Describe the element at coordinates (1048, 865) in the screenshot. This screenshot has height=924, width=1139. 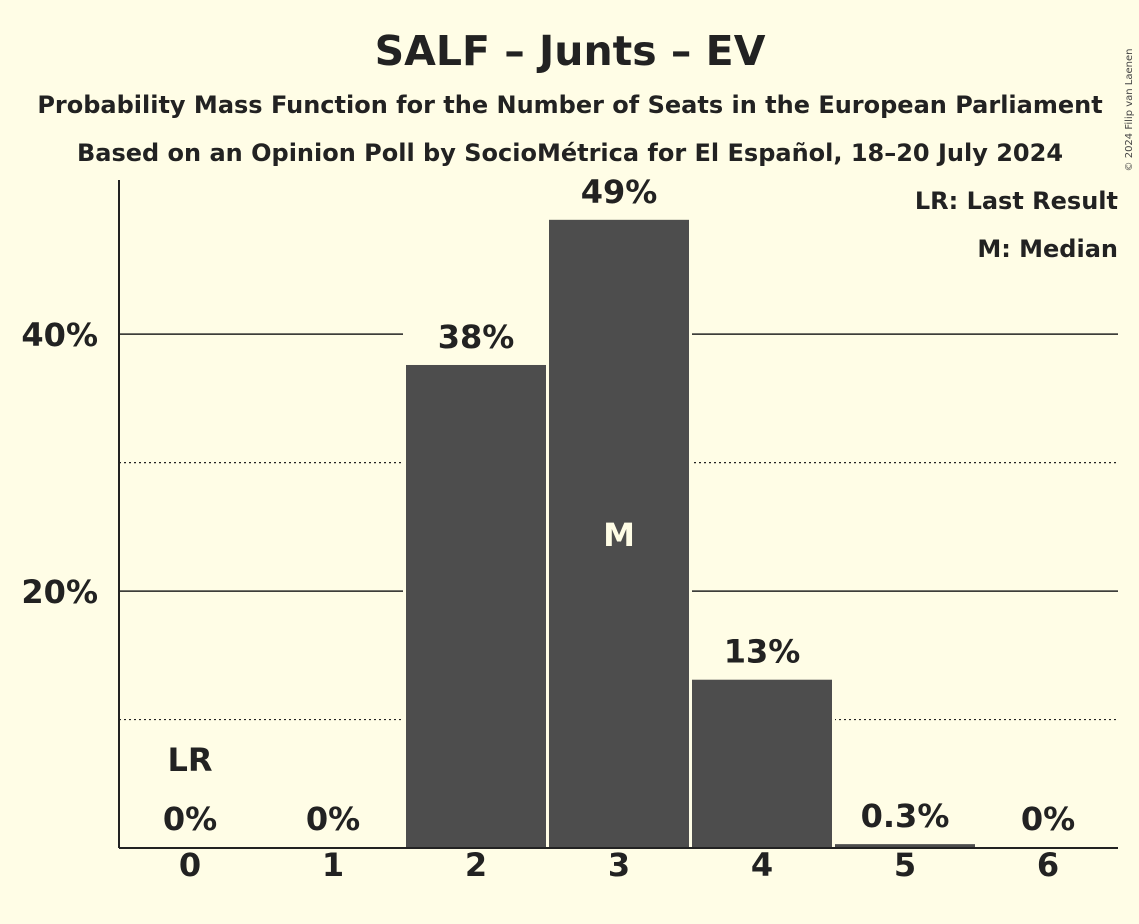
I see `x-tick-label: 6` at that location.